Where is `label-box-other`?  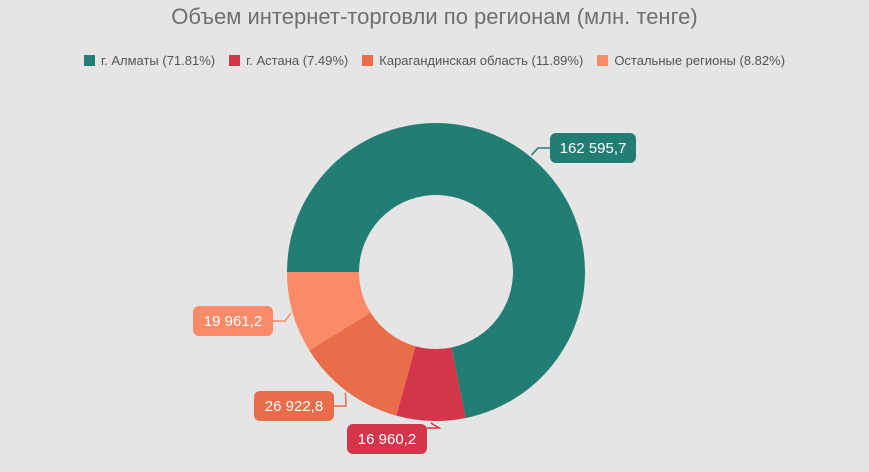
label-box-other is located at coordinates (233, 321).